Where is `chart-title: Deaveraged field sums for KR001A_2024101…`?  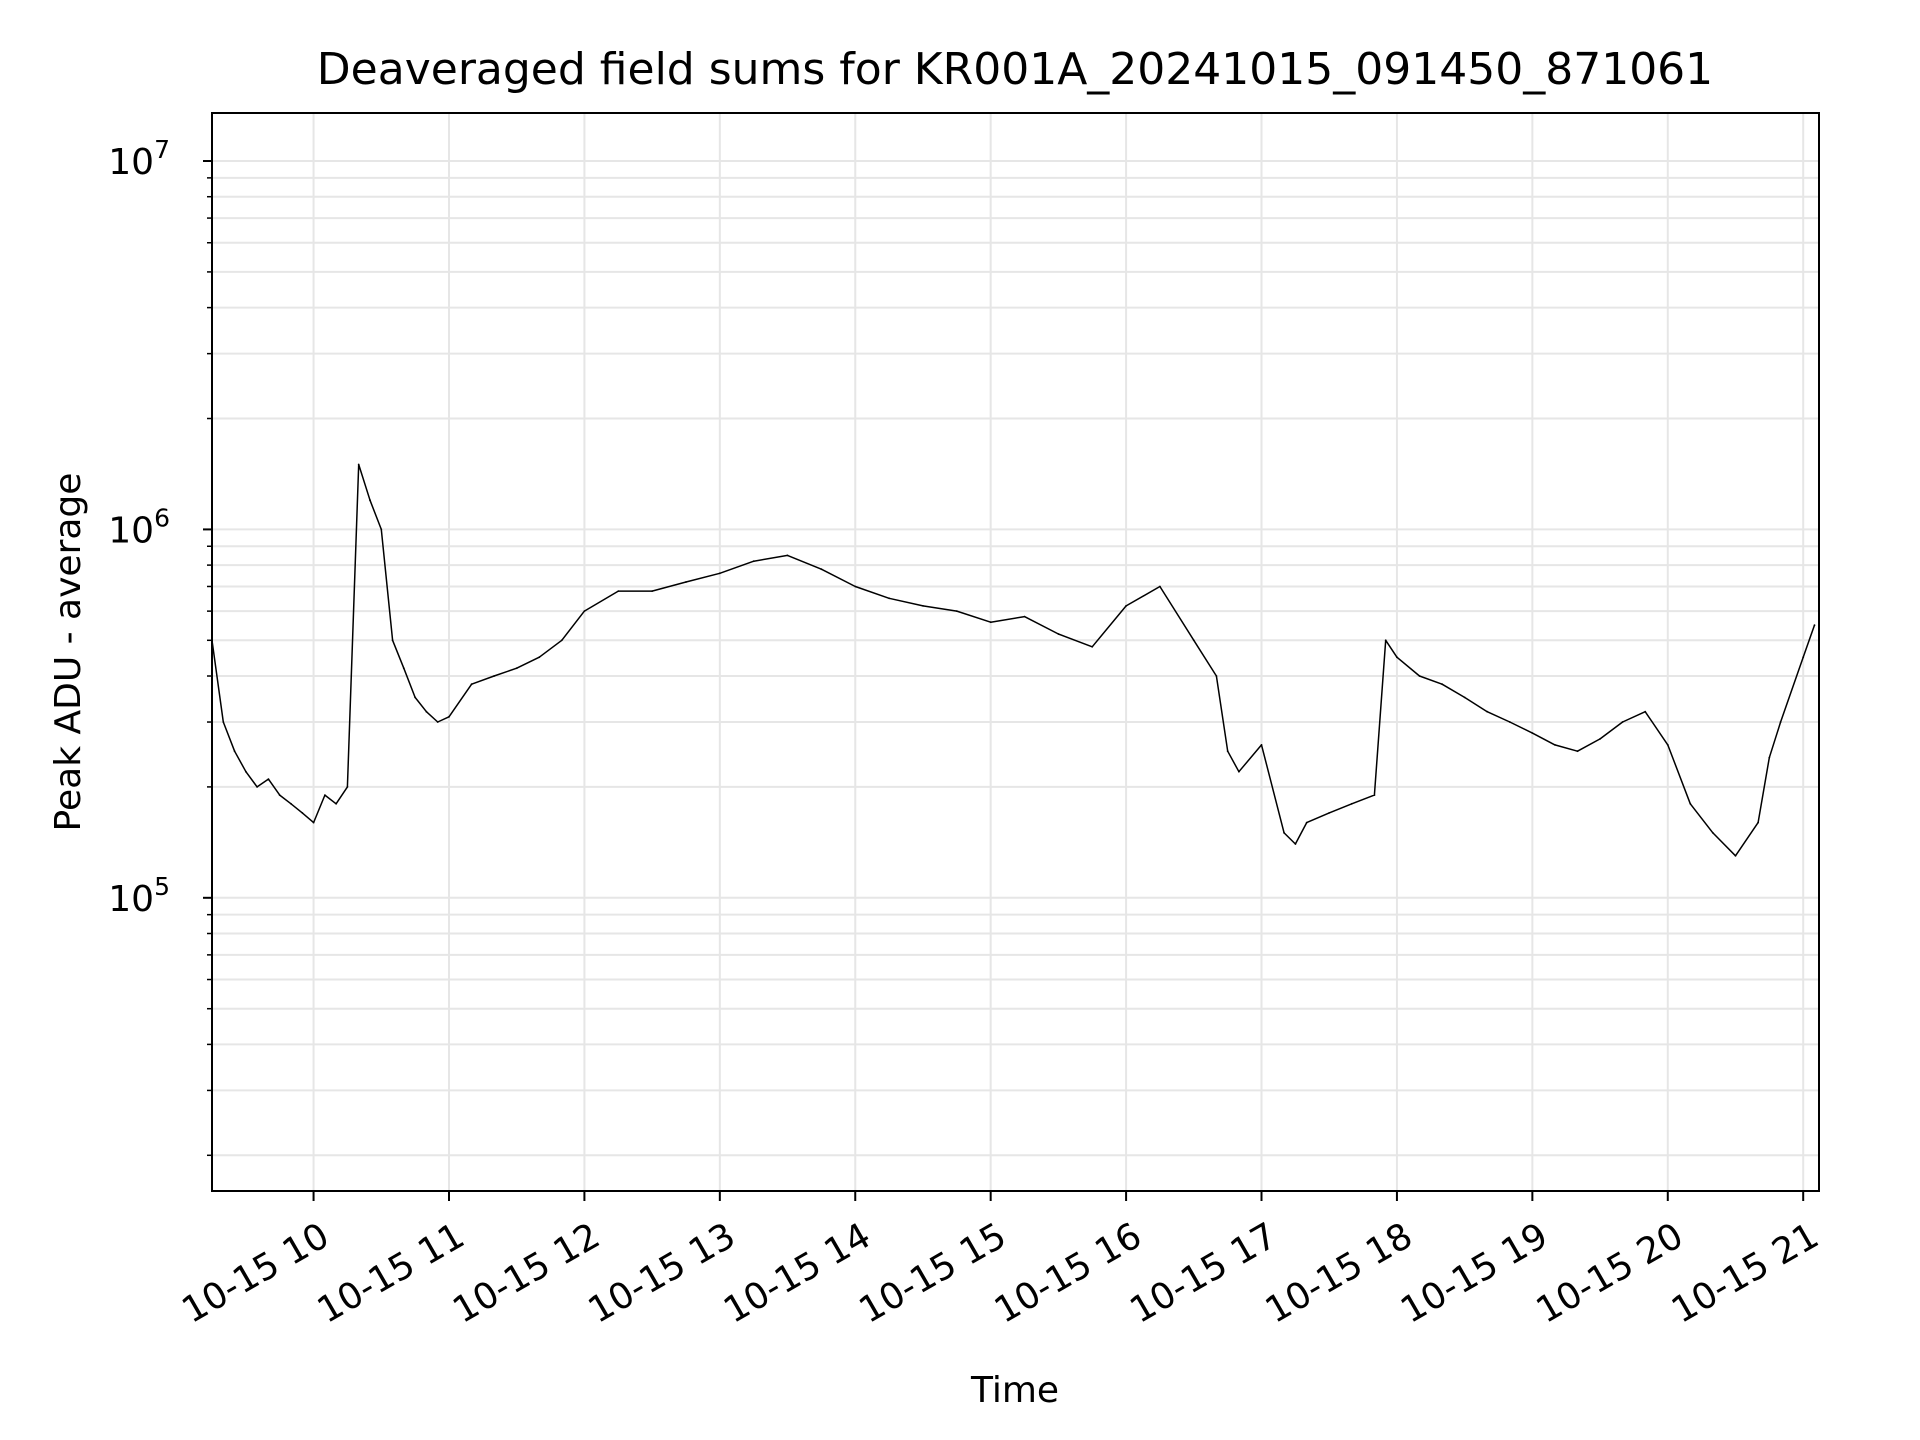
chart-title: Deaveraged field sums for KR001A_2024101… is located at coordinates (1015, 69).